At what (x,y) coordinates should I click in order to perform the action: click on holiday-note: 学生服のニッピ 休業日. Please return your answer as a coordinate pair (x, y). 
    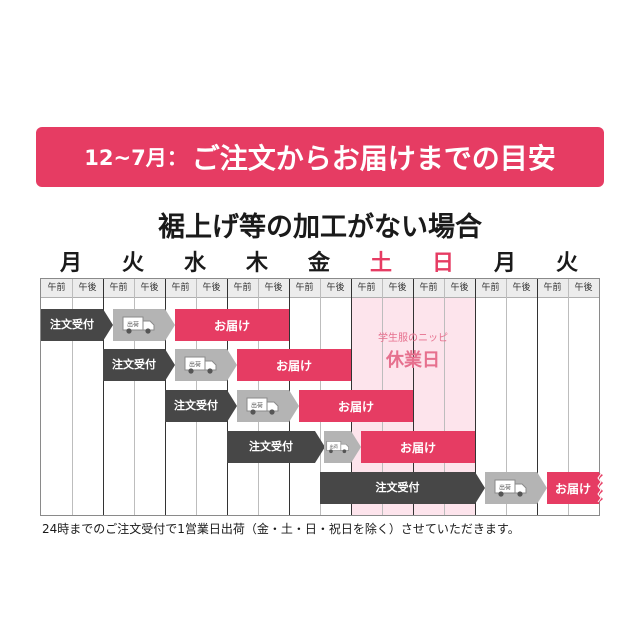
    Looking at the image, I should click on (413, 350).